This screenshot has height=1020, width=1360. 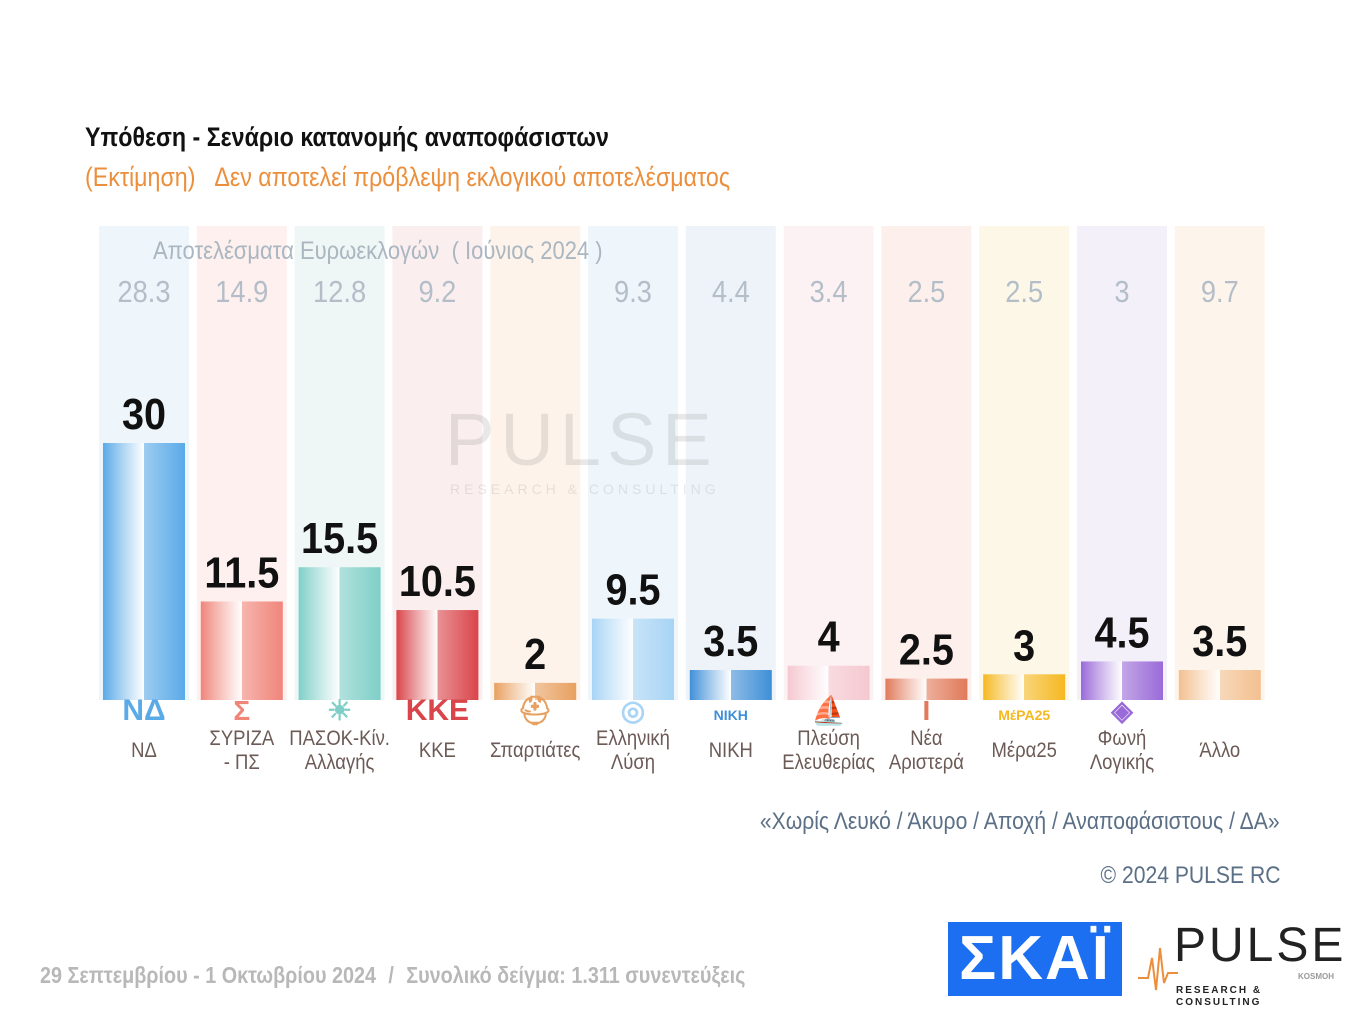 What do you see at coordinates (437, 750) in the screenshot?
I see `category-label: ΚΚΕ` at bounding box center [437, 750].